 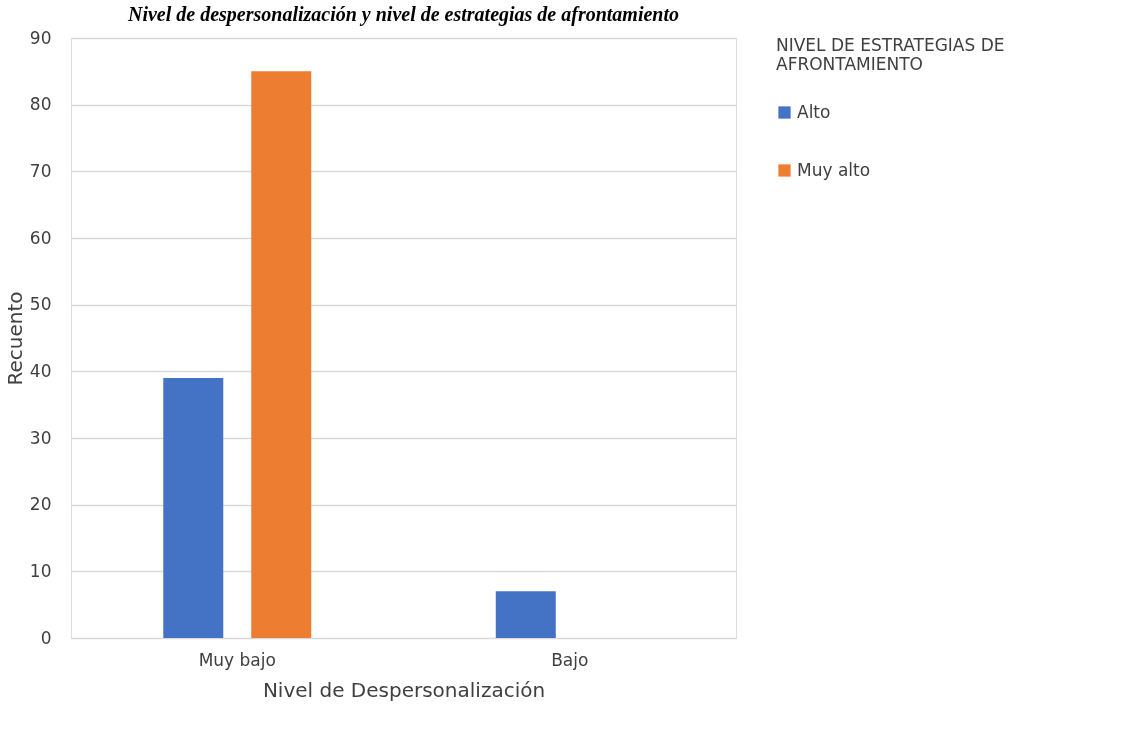 What do you see at coordinates (237, 659) in the screenshot?
I see `x-tick-label: Muy bajo` at bounding box center [237, 659].